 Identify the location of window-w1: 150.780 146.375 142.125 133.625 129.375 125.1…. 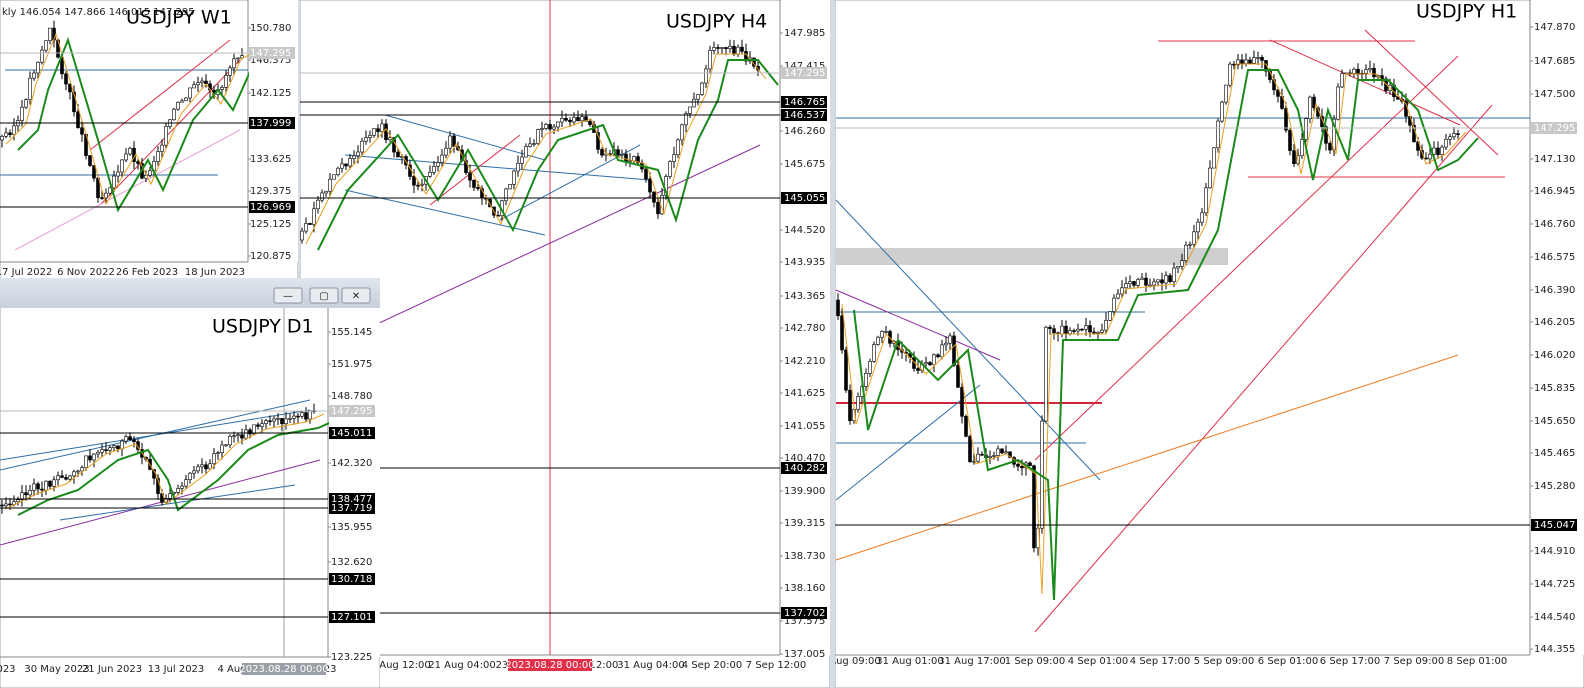
(149, 142).